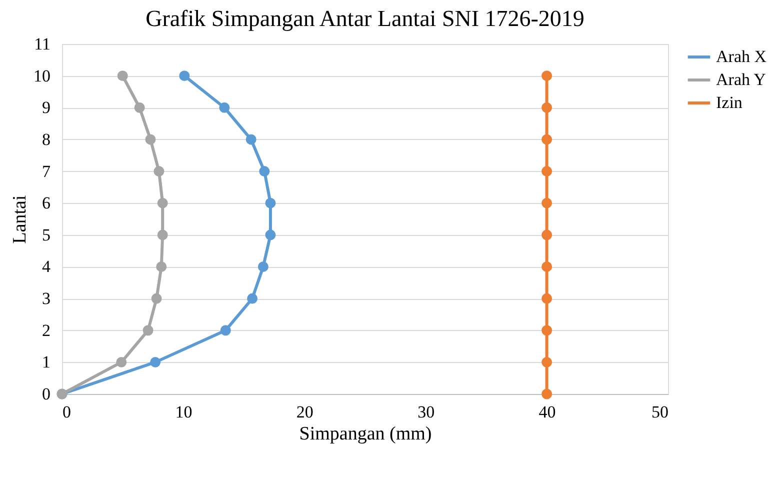  What do you see at coordinates (46, 203) in the screenshot?
I see `y-tick-label: 6` at bounding box center [46, 203].